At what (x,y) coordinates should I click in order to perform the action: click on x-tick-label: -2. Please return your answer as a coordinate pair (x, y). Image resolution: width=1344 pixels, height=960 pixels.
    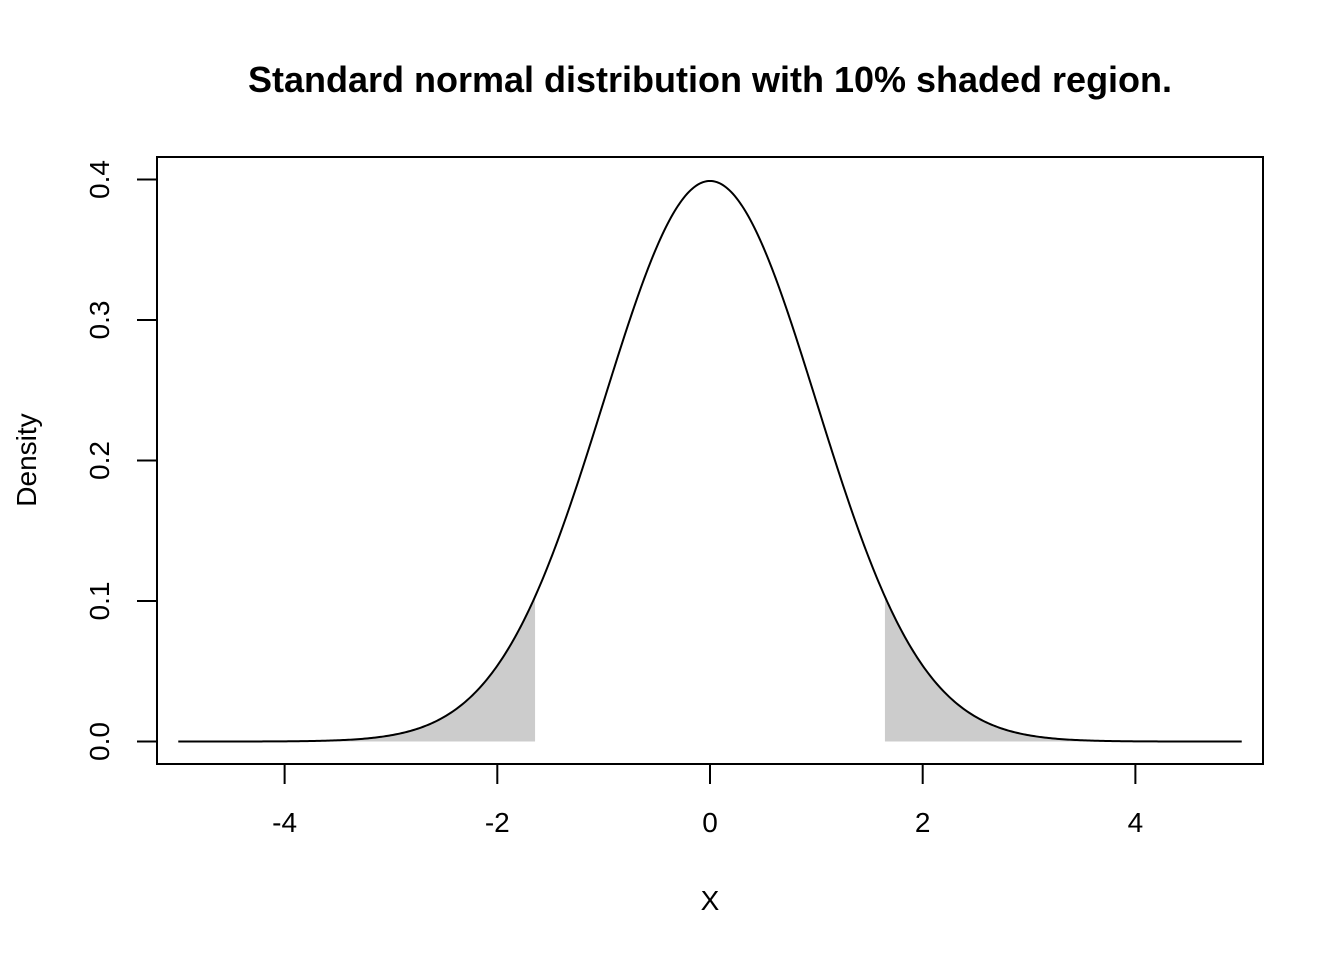
    Looking at the image, I should click on (497, 822).